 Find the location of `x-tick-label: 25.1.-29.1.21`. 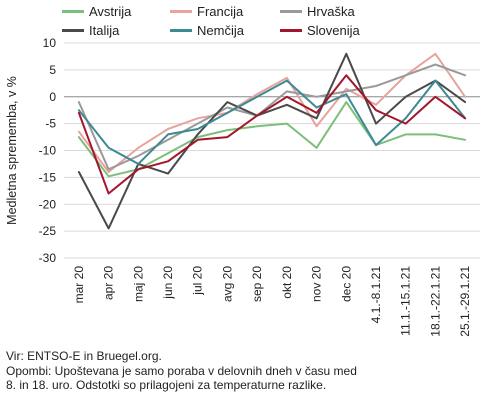

x-tick-label: 25.1.-29.1.21 is located at coordinates (465, 301).